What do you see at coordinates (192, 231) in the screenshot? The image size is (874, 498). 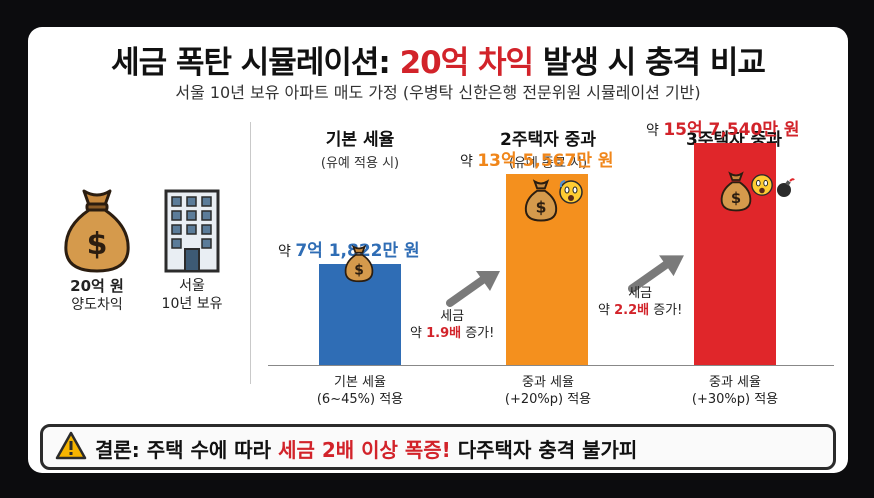 I see `apartment-building-icon` at bounding box center [192, 231].